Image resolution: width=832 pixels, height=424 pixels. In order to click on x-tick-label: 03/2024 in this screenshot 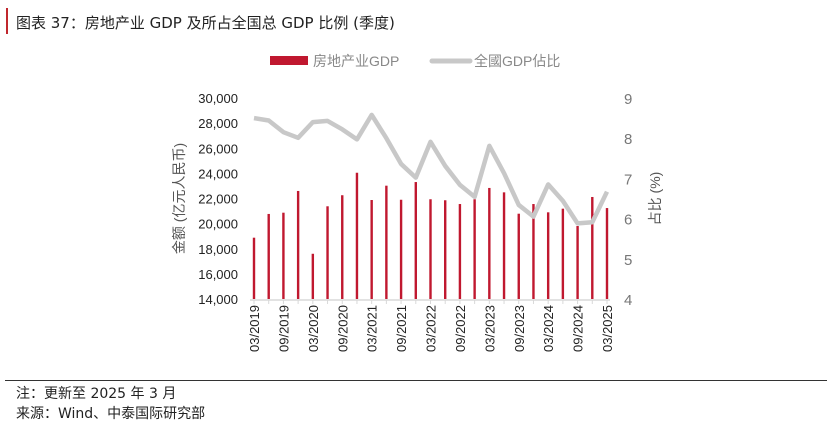, I will do `click(548, 328)`.